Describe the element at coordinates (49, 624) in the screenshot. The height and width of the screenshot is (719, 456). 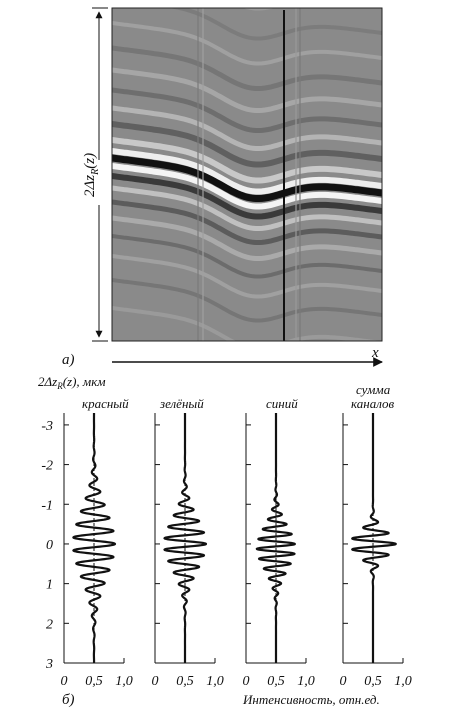
I see `y-tick-label: 2` at that location.